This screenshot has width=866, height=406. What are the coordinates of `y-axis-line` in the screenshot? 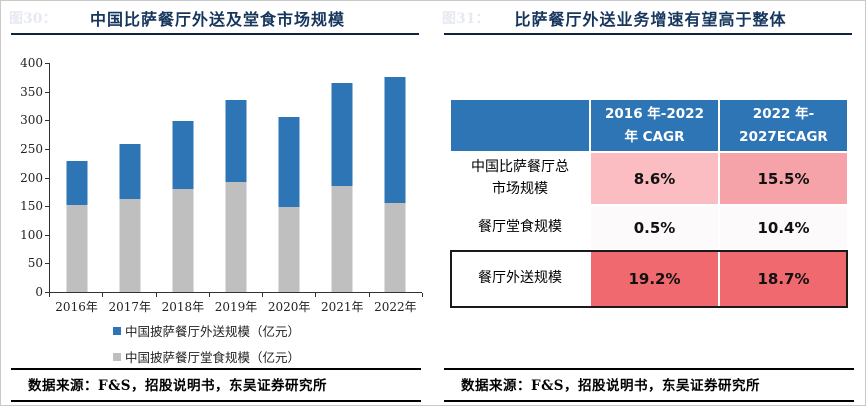 It's located at (49, 177).